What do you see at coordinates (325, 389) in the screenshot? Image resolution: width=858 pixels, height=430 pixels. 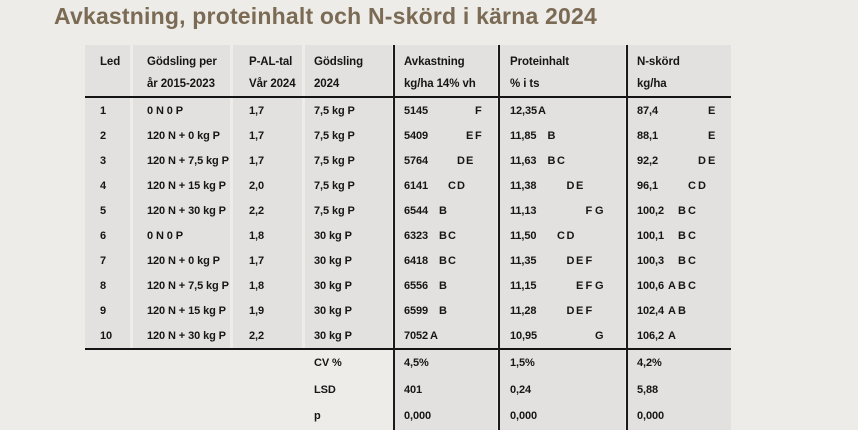 I see `stats-label-cell: LSD` at bounding box center [325, 389].